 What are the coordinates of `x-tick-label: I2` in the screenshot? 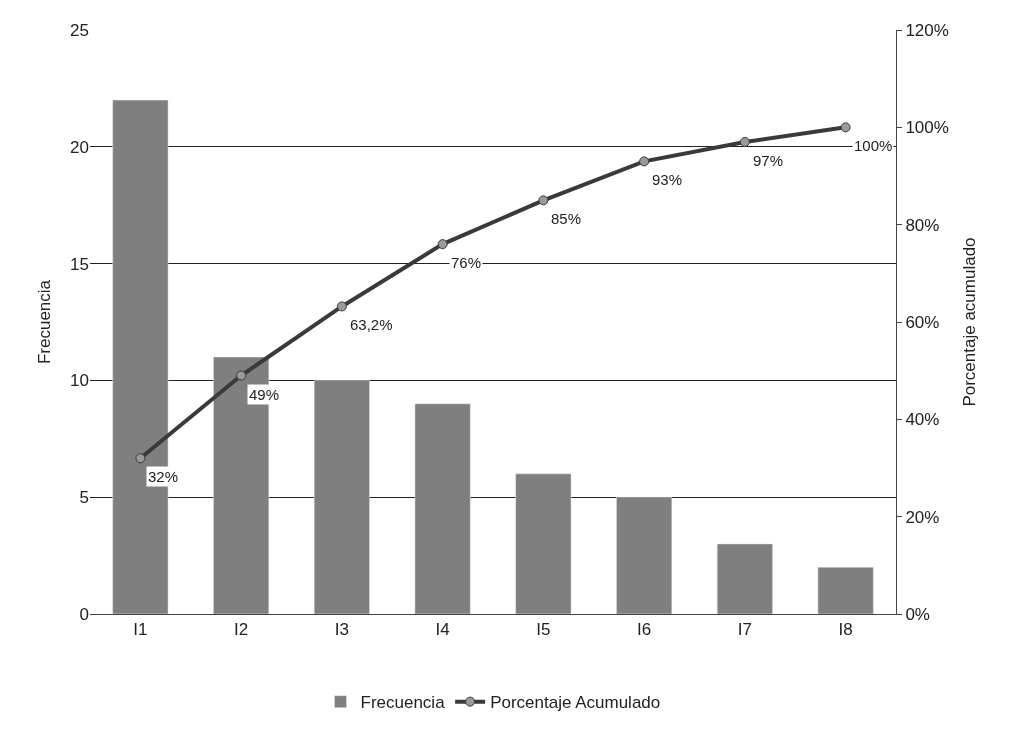 It's located at (241, 630).